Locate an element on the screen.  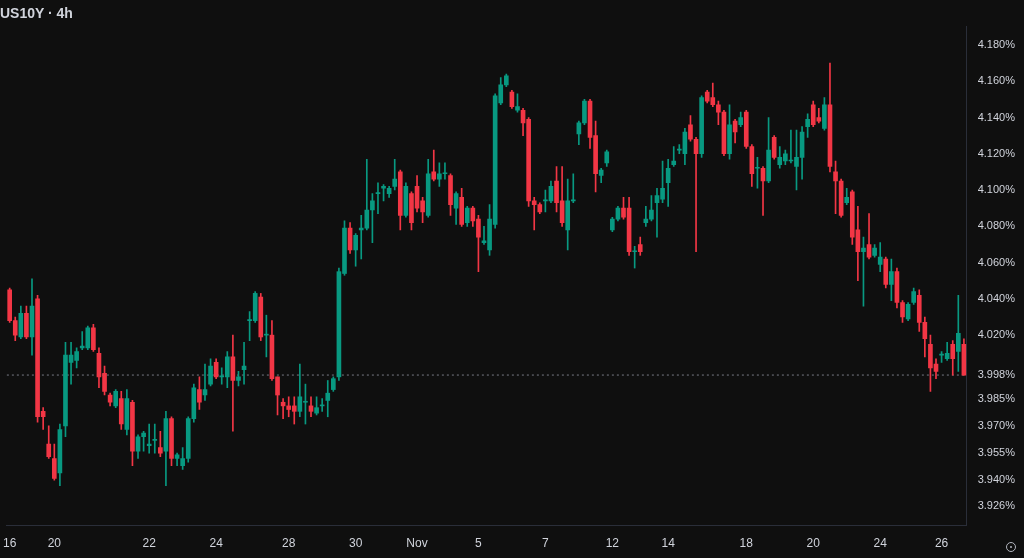
y-tick-label: 4.180% is located at coordinates (996, 43).